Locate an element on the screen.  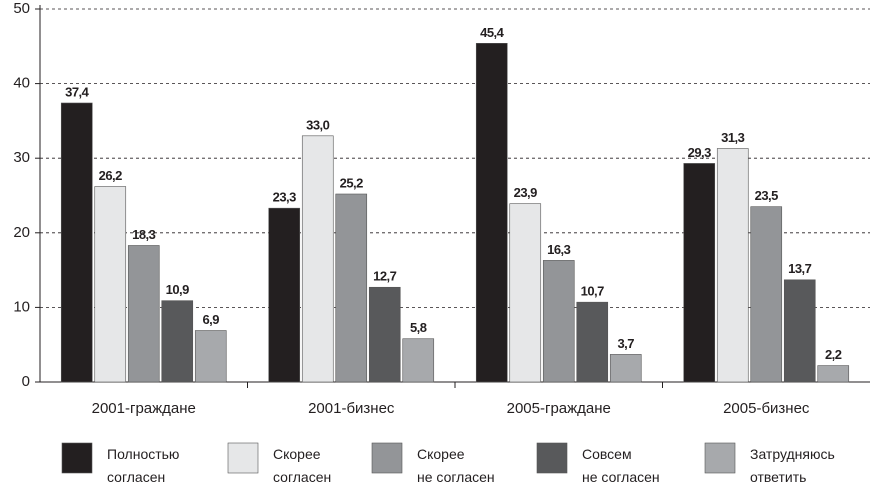
value-label: 23,5 is located at coordinates (767, 195).